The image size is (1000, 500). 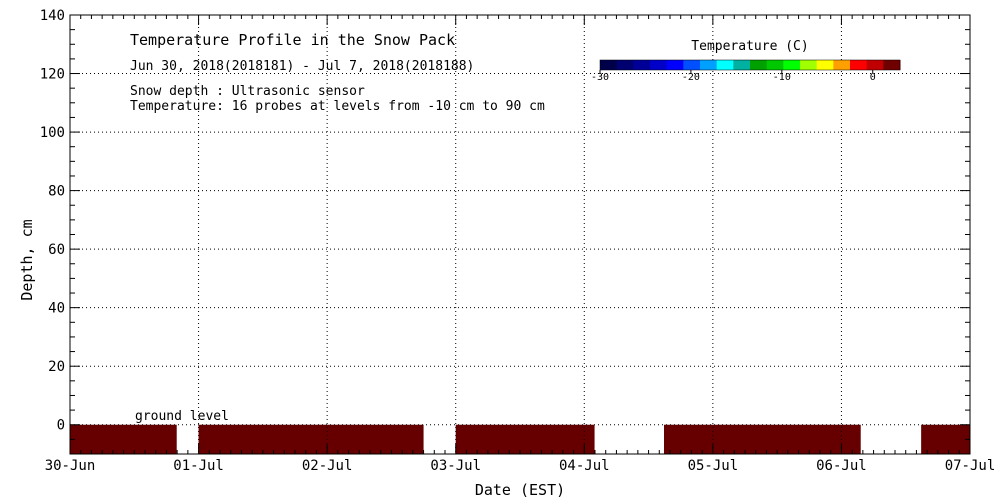 What do you see at coordinates (873, 77) in the screenshot?
I see `colorbar-tick-label: 0` at bounding box center [873, 77].